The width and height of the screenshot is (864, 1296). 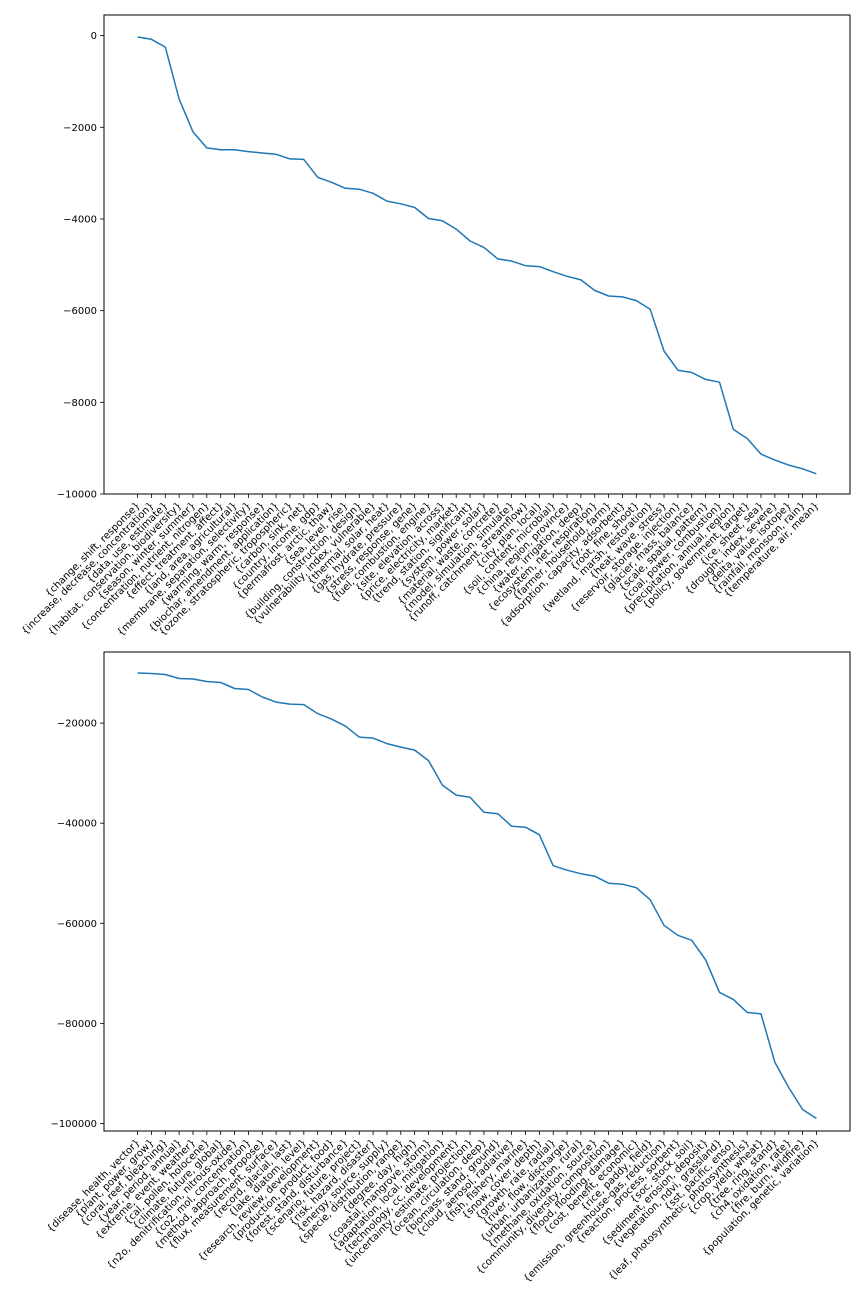 What do you see at coordinates (80, 311) in the screenshot?
I see `y-tick-label: −6000` at bounding box center [80, 311].